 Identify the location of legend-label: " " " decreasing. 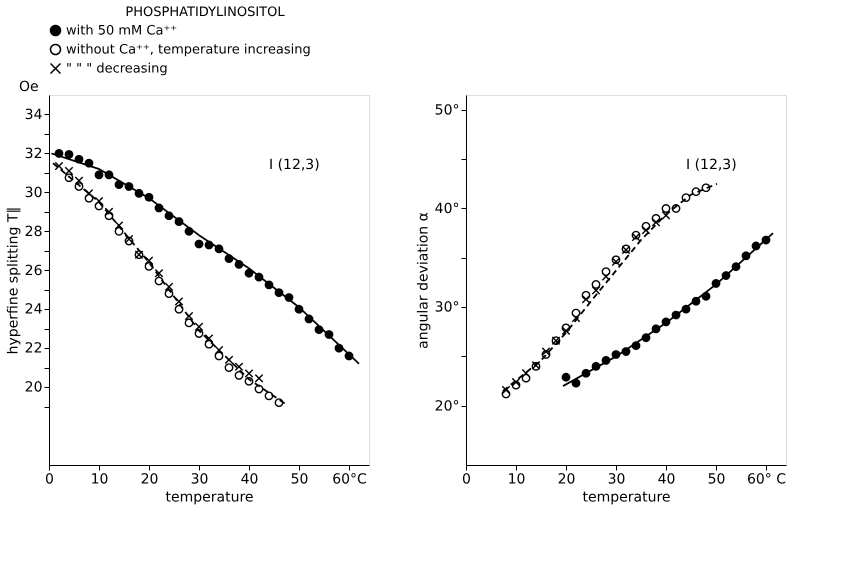
(117, 69).